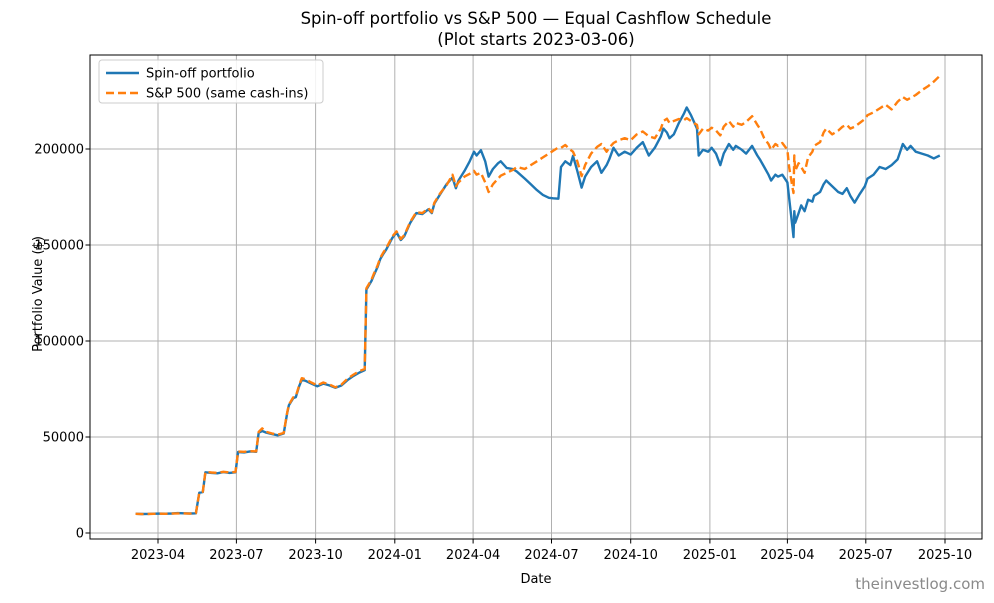 The width and height of the screenshot is (994, 603). I want to click on legend-box, so click(211, 81).